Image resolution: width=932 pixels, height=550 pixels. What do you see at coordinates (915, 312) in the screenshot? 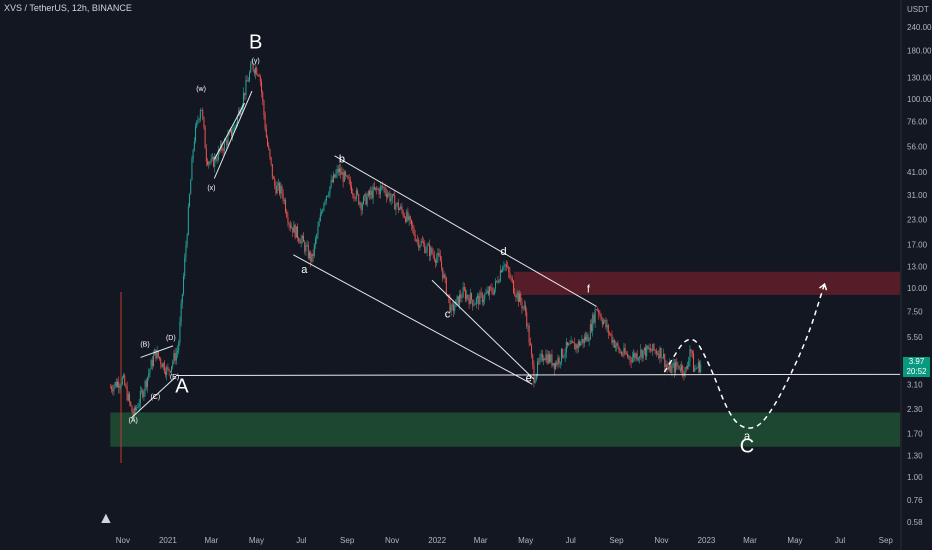
I see `price-tick-label: 7.50` at bounding box center [915, 312].